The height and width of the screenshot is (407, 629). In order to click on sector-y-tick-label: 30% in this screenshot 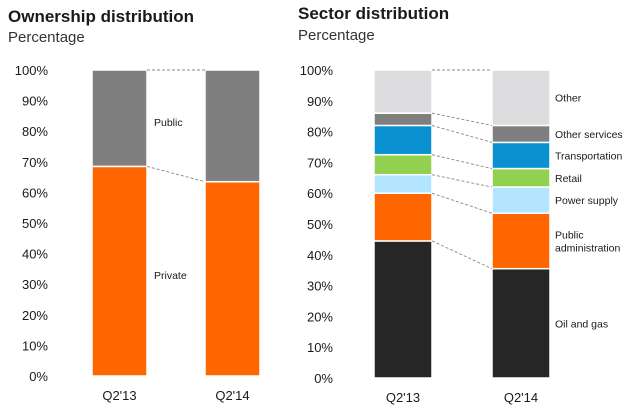, I will do `click(320, 286)`.